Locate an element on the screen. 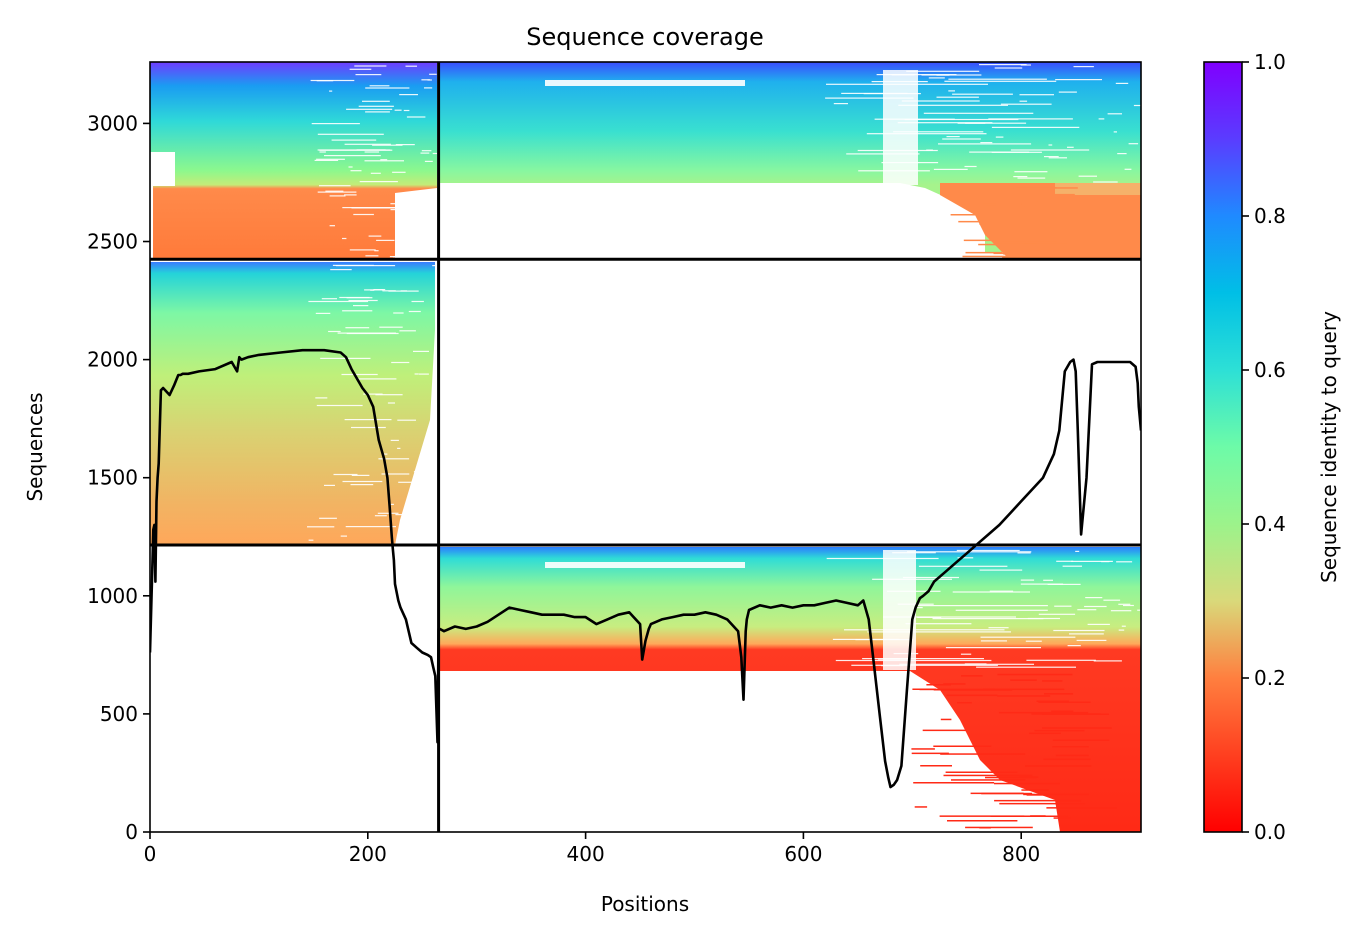  x-tick-label: 600 is located at coordinates (803, 854).